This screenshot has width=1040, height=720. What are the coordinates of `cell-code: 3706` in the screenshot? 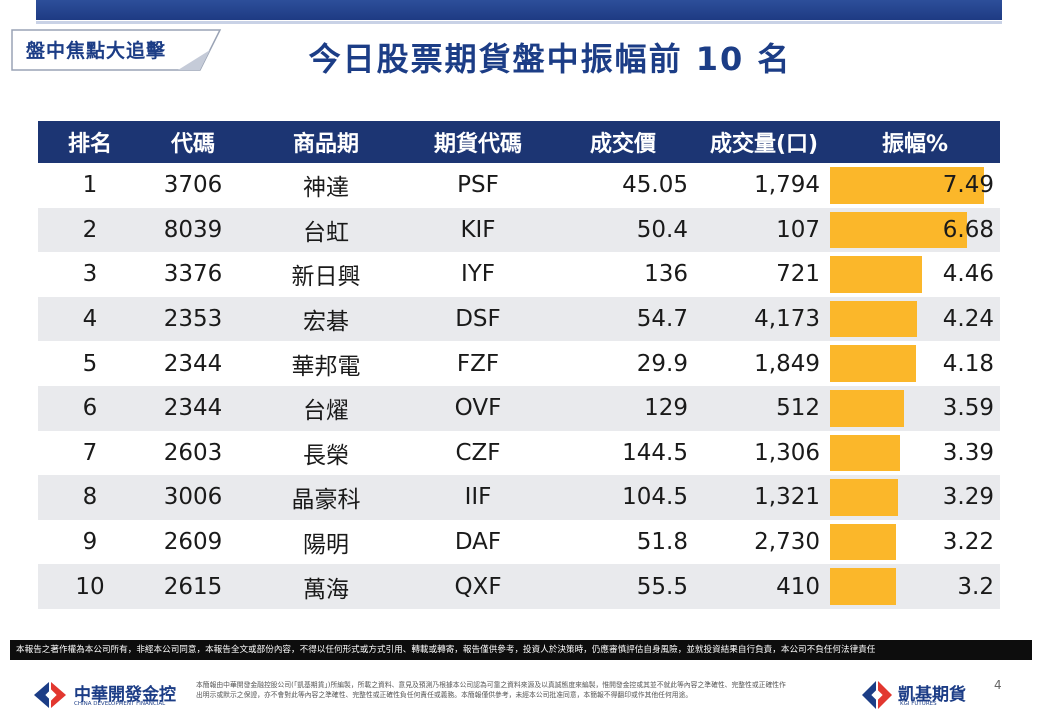 It's located at (193, 185).